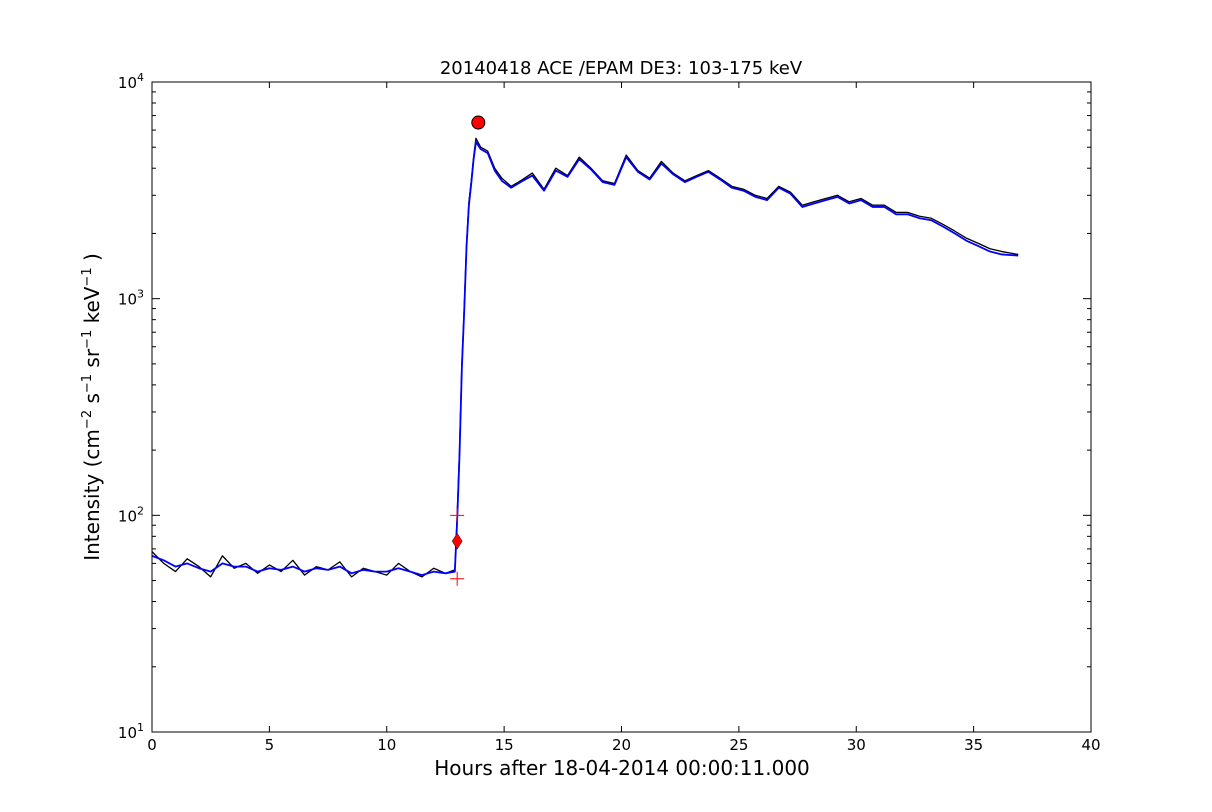 The height and width of the screenshot is (812, 1212). I want to click on y-tick-label: 10², so click(131, 514).